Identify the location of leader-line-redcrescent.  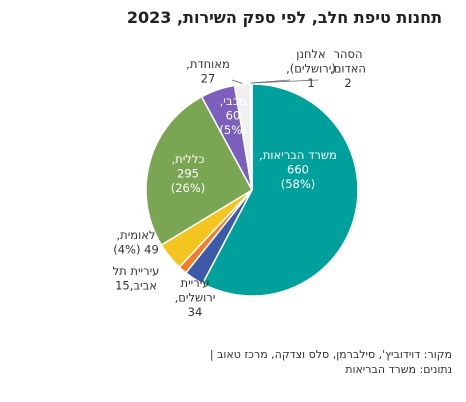
(285, 81).